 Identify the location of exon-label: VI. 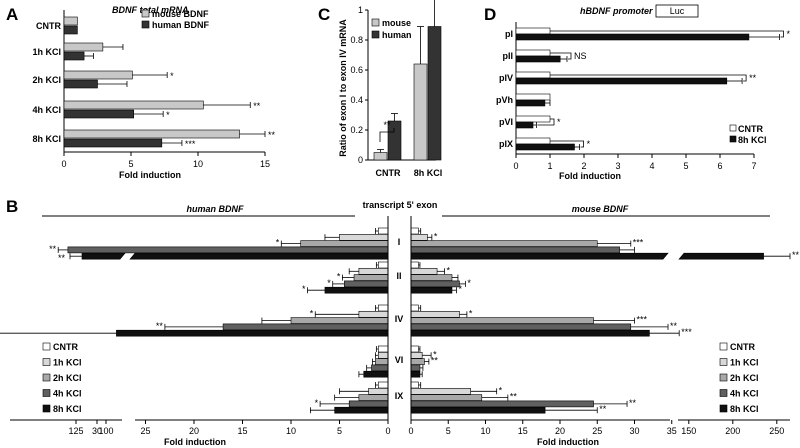
(399, 360).